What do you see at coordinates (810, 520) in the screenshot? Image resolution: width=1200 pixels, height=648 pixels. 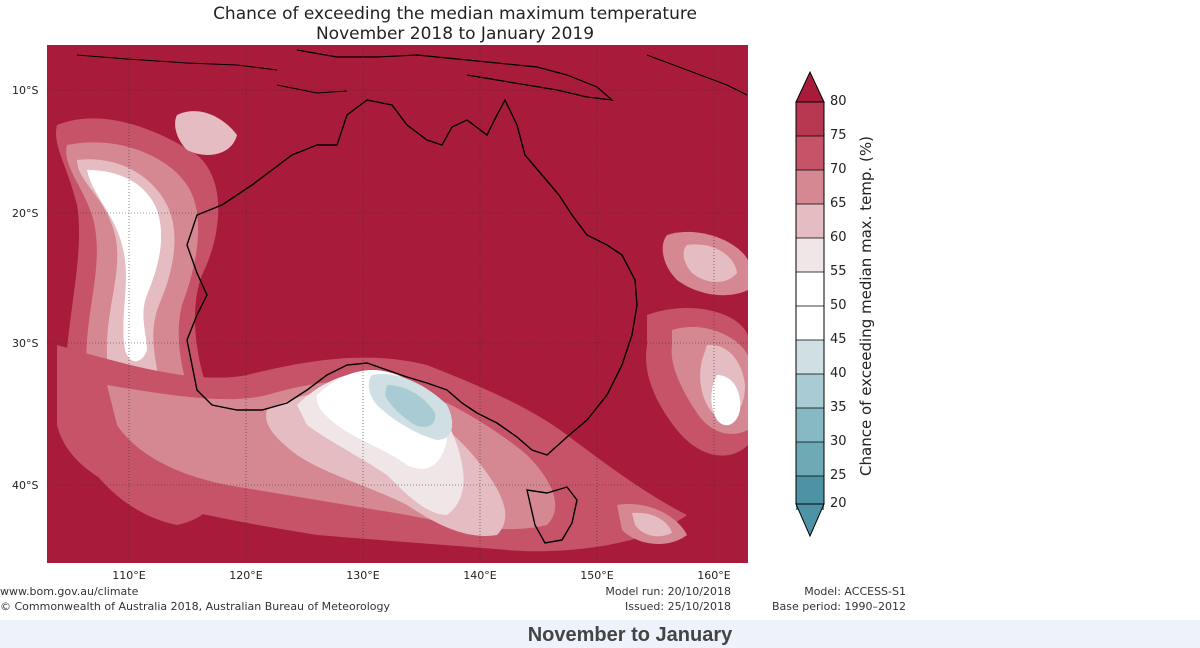 I see `colorbar-bottom-arrow` at bounding box center [810, 520].